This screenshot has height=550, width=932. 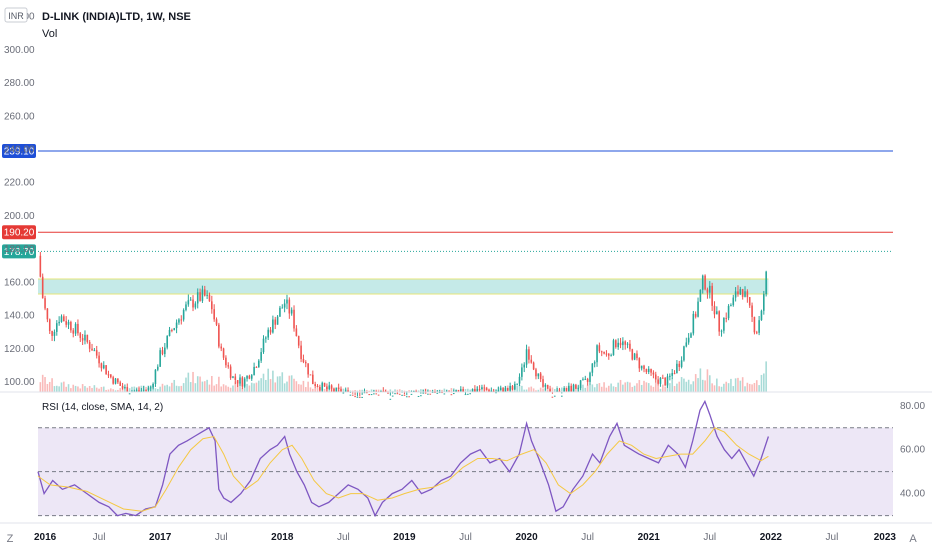 I want to click on zone-rect, so click(x=403, y=287).